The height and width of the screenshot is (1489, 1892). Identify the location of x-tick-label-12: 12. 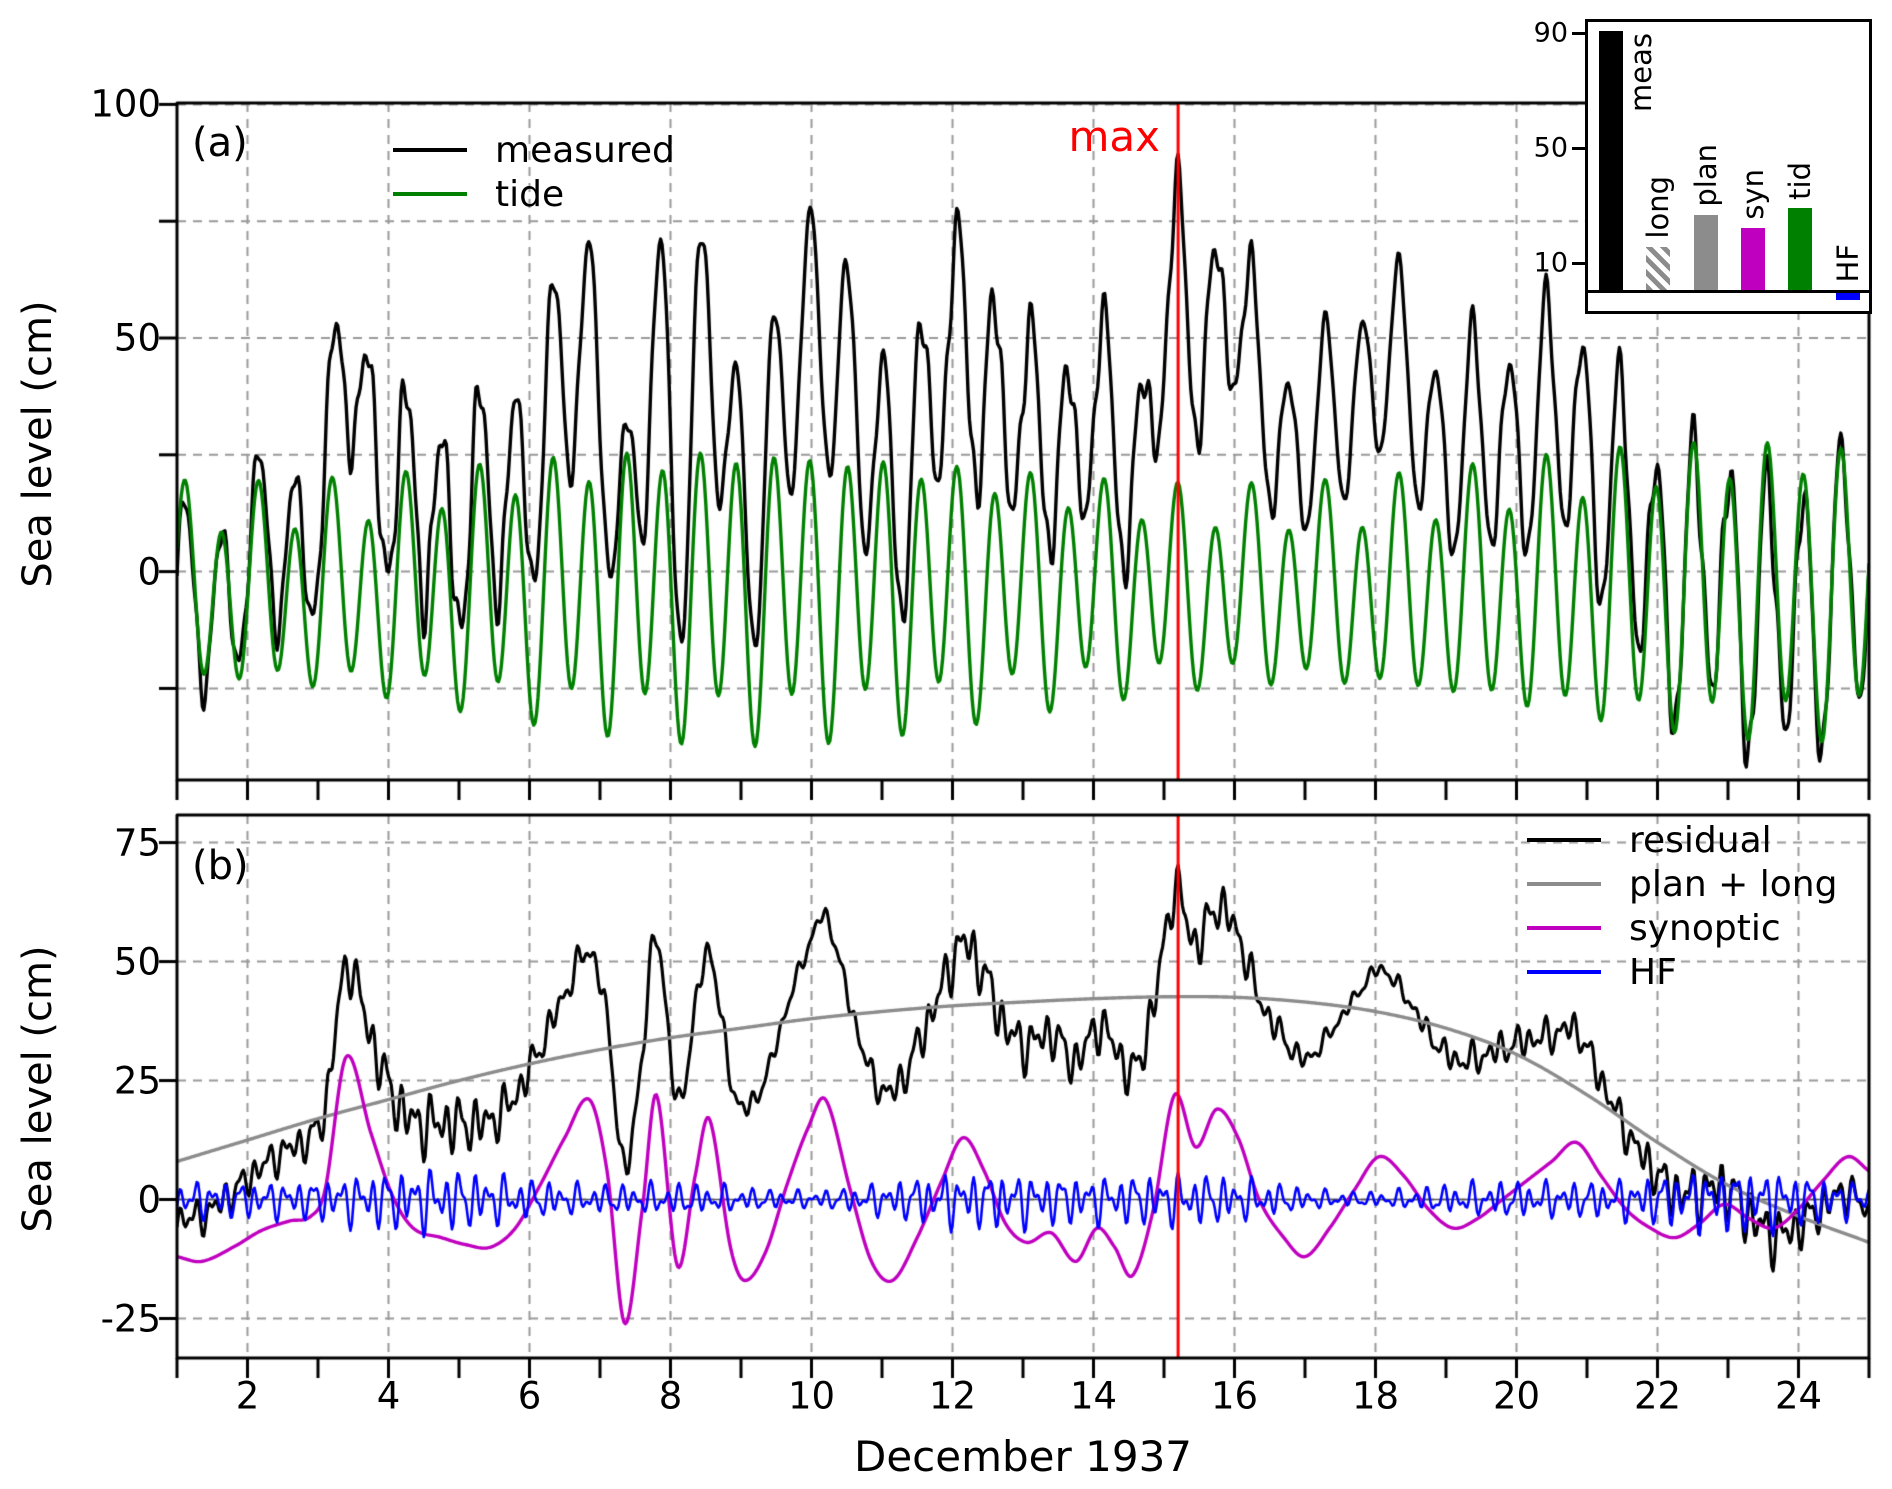
(952, 1396).